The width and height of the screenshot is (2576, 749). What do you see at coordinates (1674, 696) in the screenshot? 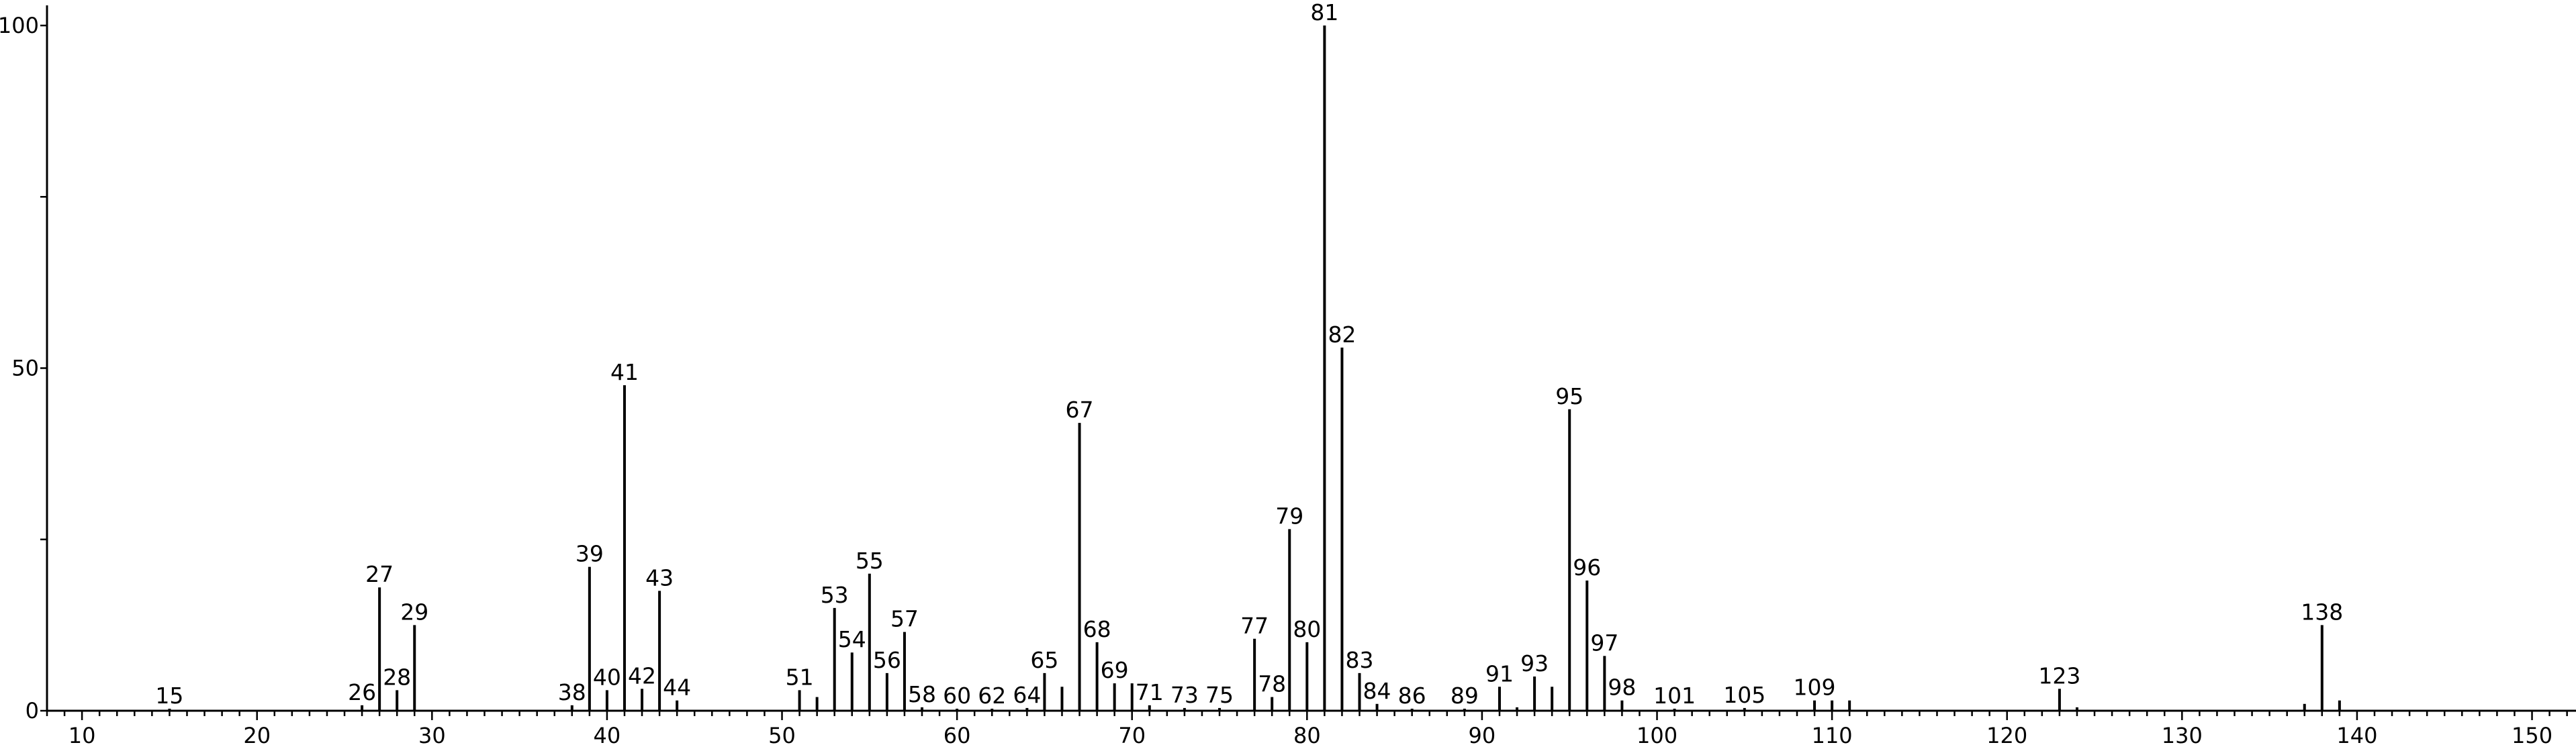
I see `peak-label-101: 101` at bounding box center [1674, 696].